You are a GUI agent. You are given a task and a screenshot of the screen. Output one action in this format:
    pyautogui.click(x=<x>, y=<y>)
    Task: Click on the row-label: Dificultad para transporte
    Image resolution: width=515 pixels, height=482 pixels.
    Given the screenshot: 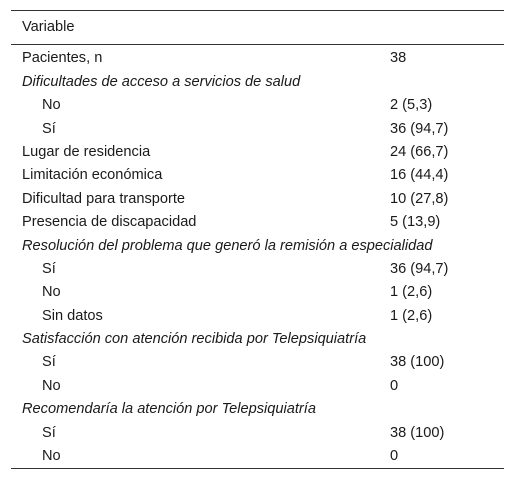 What is the action you would take?
    pyautogui.click(x=104, y=198)
    